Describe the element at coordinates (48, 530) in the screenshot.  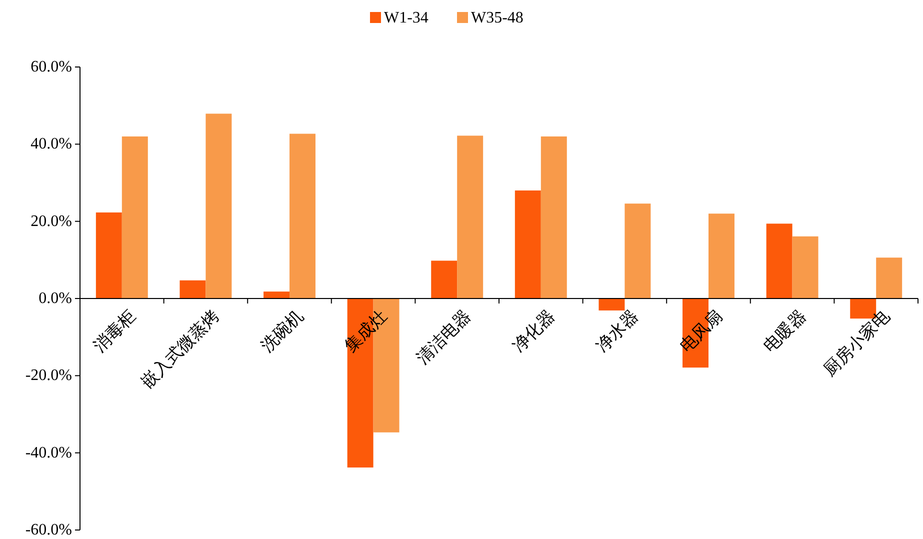
I see `y-tick-label: -60.0%` at that location.